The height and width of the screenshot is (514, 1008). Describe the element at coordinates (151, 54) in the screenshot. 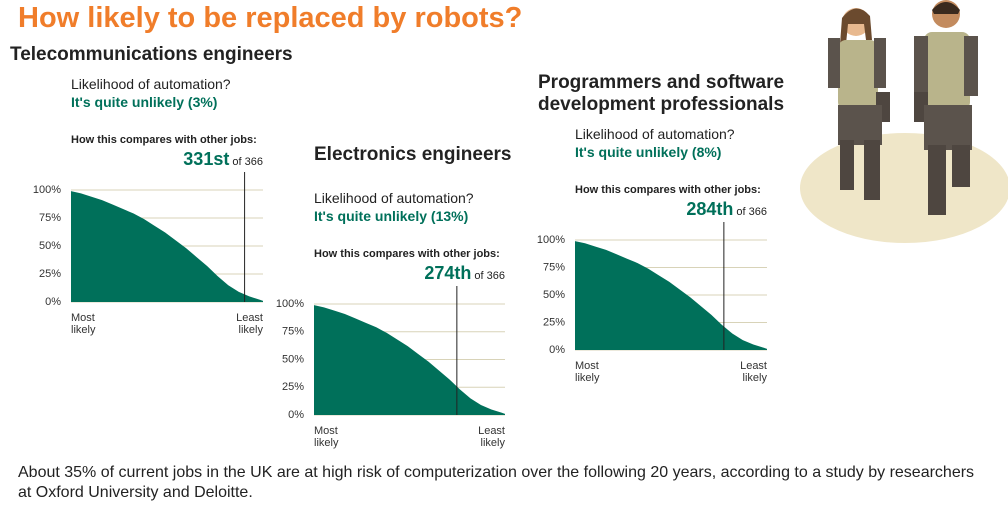

I see `panel-title: Telecommunications engineers` at that location.